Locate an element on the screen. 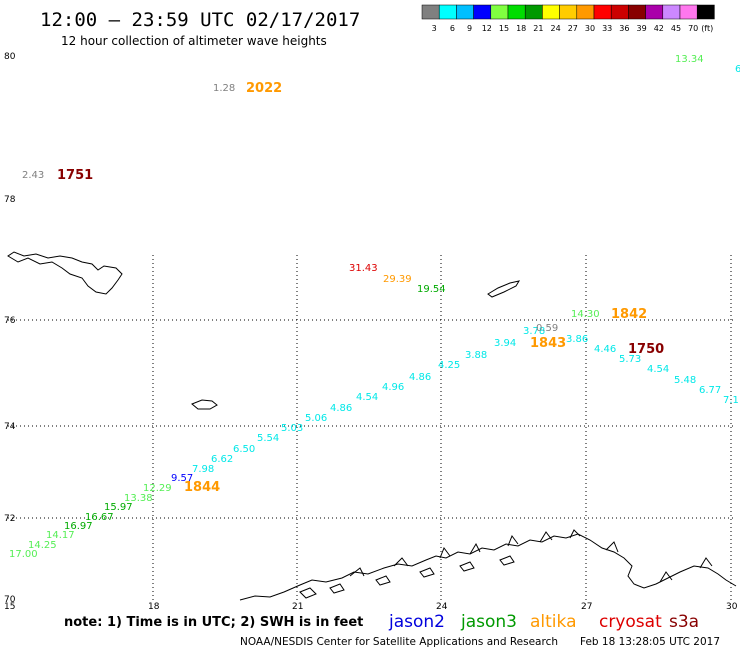 The width and height of the screenshot is (740, 650). satellite-legend: jason2 jason3 altika cryosat s3a is located at coordinates (543, 622).